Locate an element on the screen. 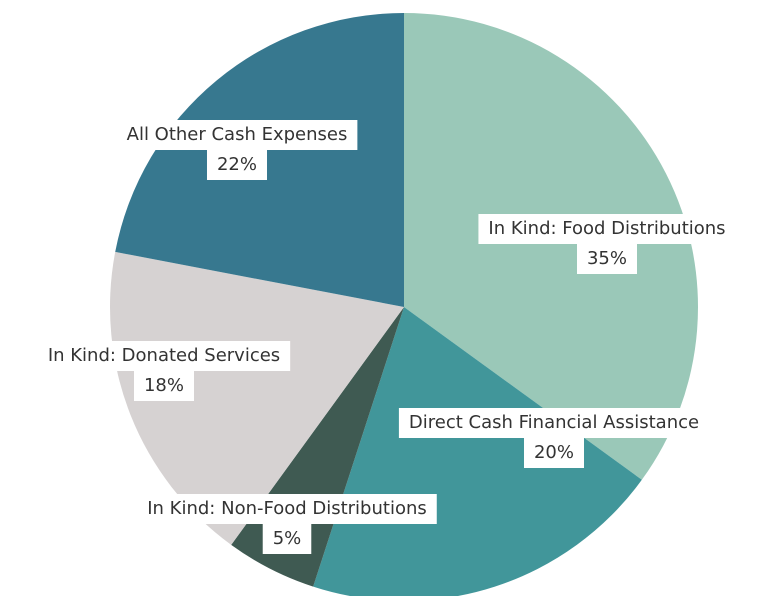 The image size is (775, 596). category-label: Direct Cash Financial Assistance is located at coordinates (554, 422).